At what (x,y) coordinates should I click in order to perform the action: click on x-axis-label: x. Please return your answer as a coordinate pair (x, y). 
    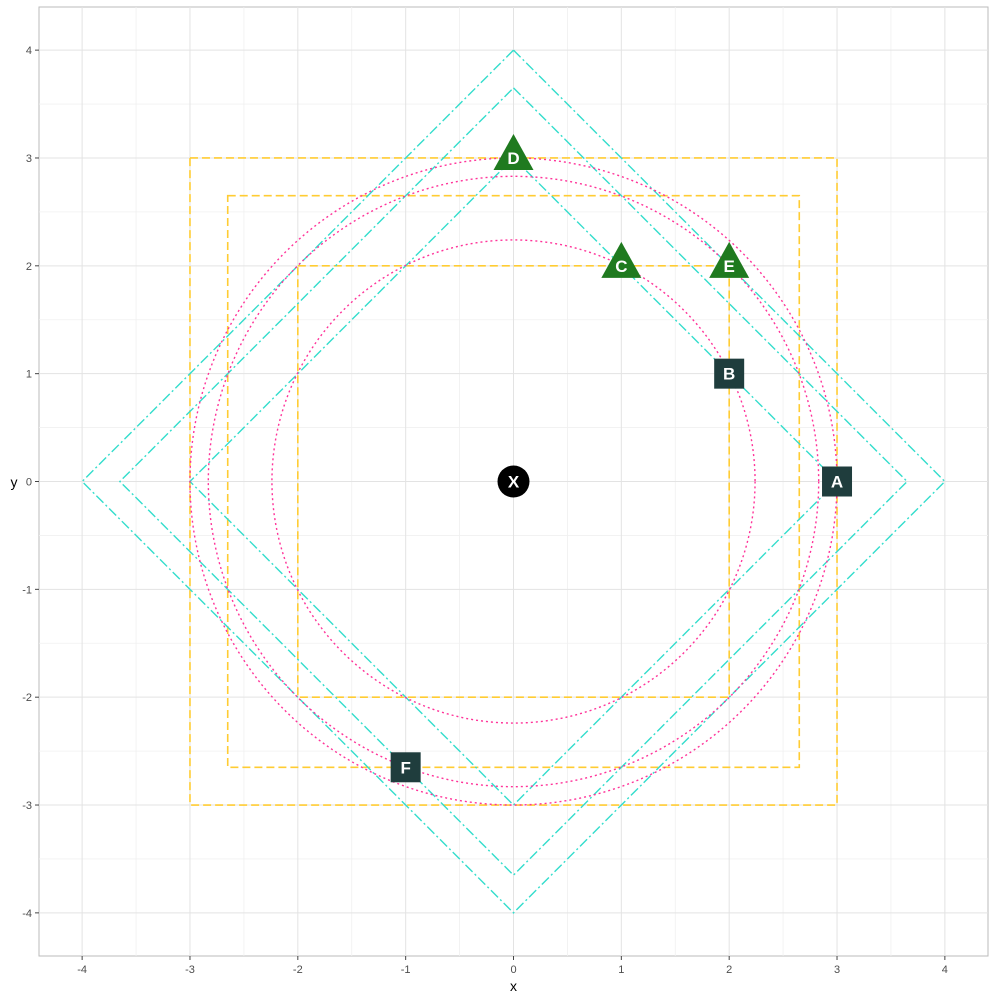
    Looking at the image, I should click on (513, 986).